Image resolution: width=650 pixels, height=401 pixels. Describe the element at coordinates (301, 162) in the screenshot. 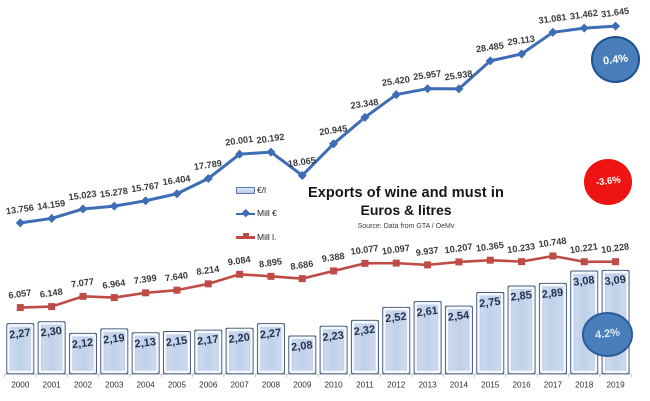

I see `data-label: 18.065` at that location.